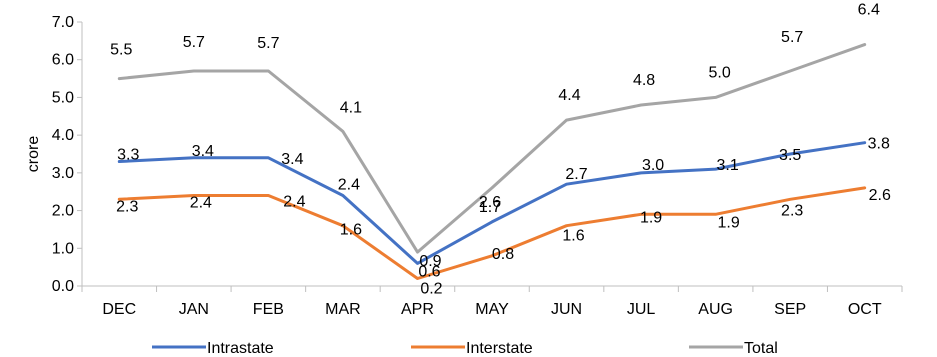 Image resolution: width=937 pixels, height=357 pixels. I want to click on x-tick-label: OCT, so click(865, 309).